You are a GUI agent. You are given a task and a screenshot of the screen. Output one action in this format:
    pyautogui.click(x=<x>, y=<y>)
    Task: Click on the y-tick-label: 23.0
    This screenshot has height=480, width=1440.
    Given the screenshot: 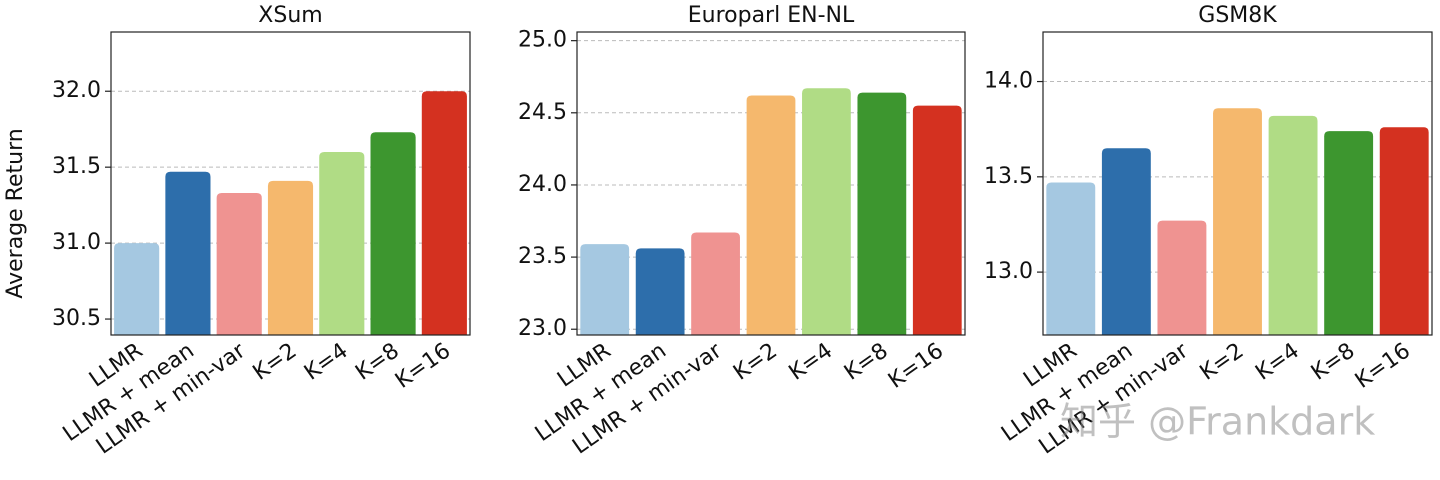 What is the action you would take?
    pyautogui.click(x=542, y=328)
    